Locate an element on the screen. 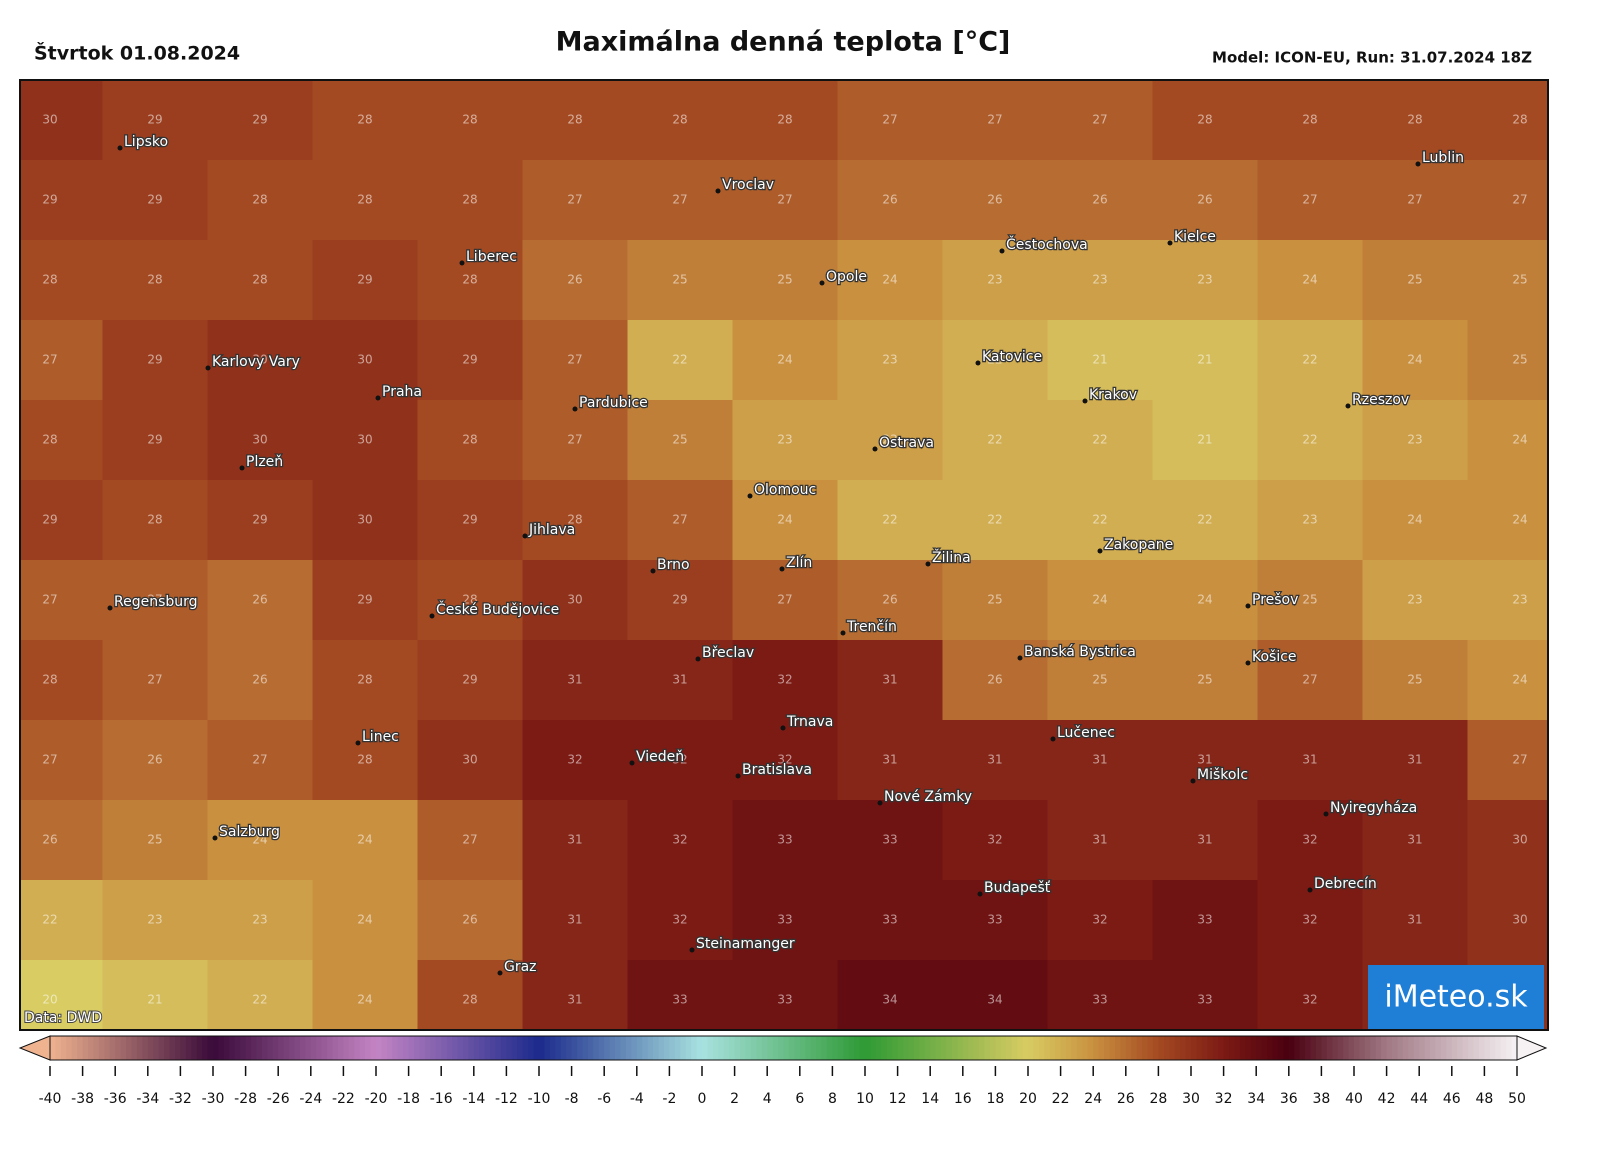 This screenshot has height=1163, width=1600. city-label: Brno is located at coordinates (673, 565).